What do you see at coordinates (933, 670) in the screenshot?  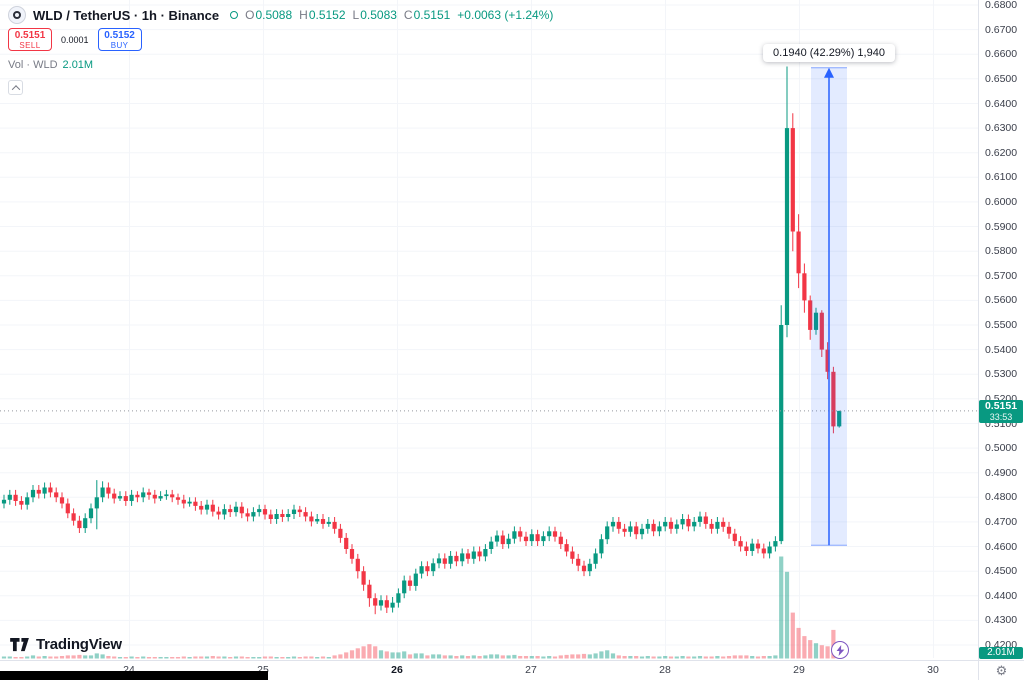 I see `time-tick-label: 30` at bounding box center [933, 670].